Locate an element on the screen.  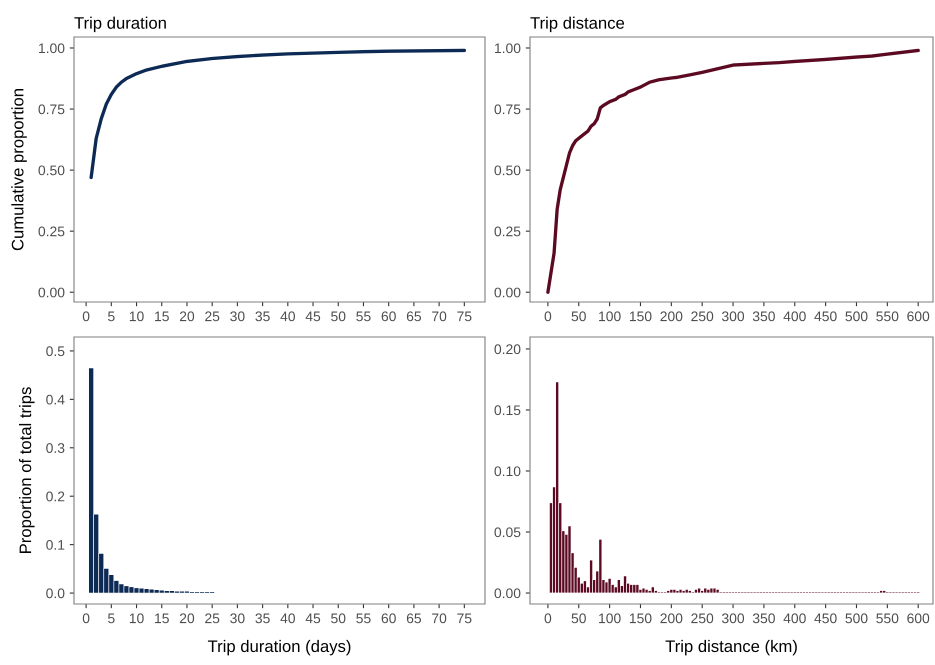
y-tick-label: 0.0 is located at coordinates (55, 593).